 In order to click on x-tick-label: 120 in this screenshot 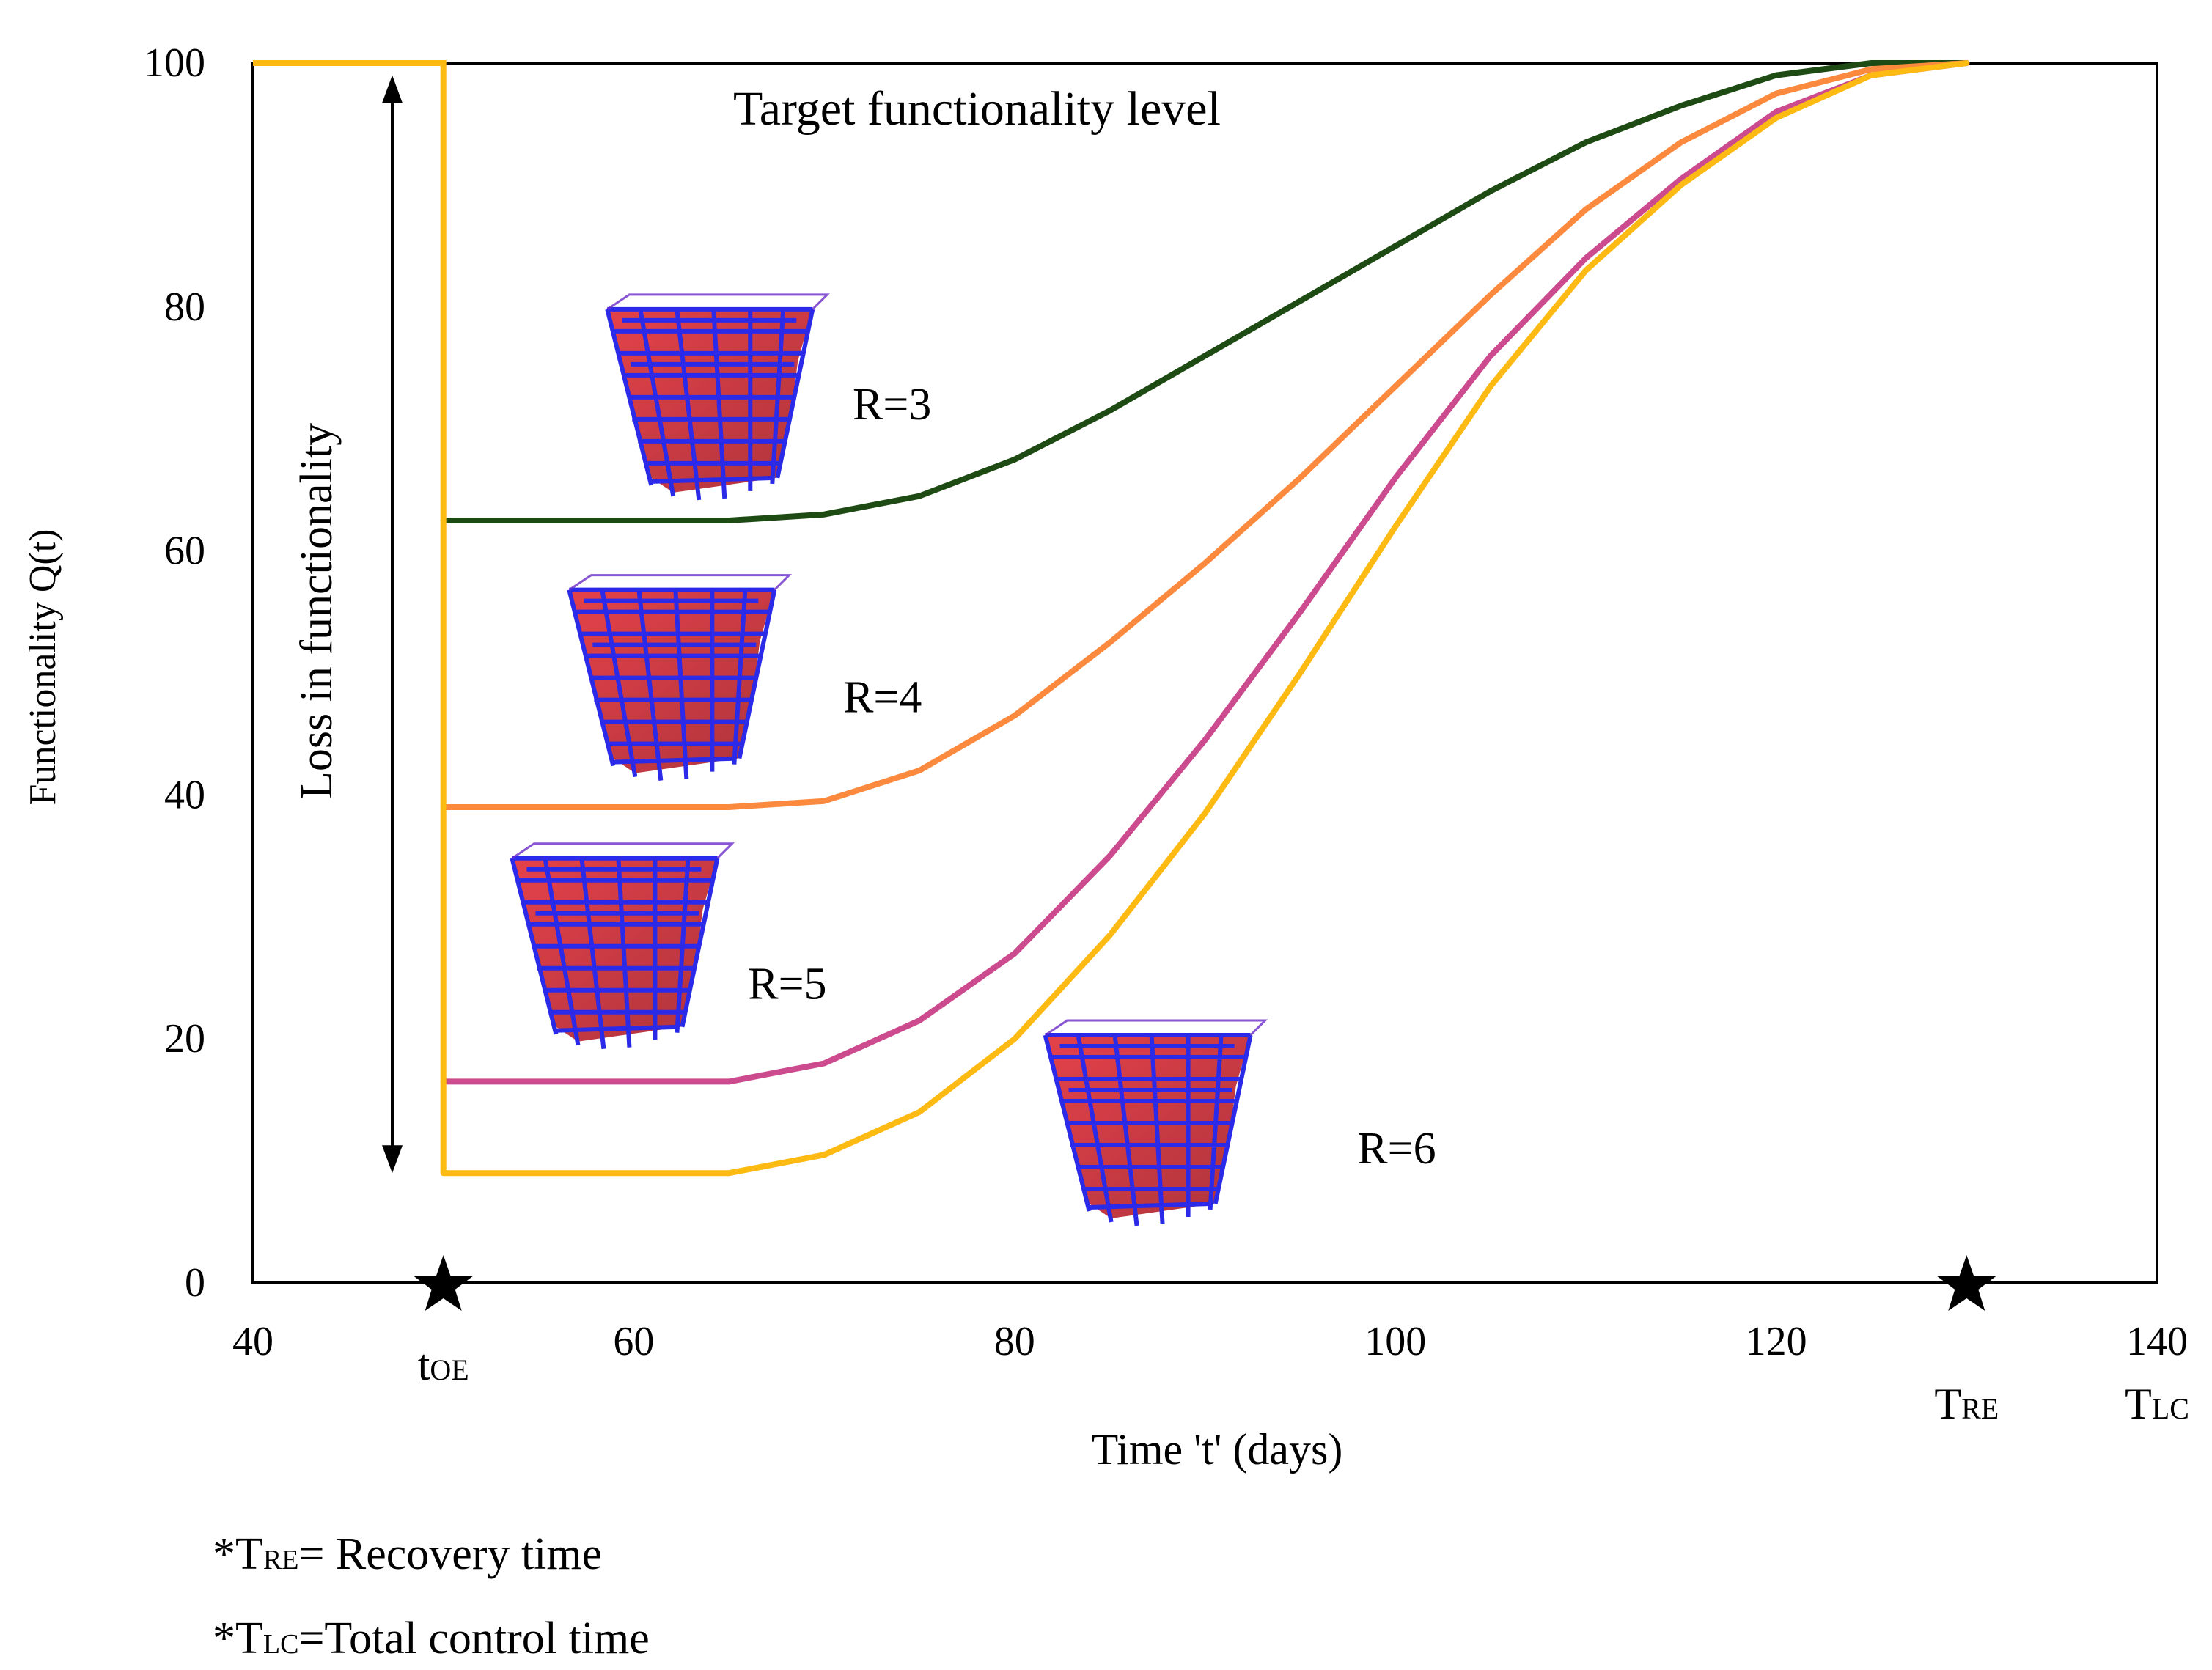, I will do `click(1776, 1341)`.